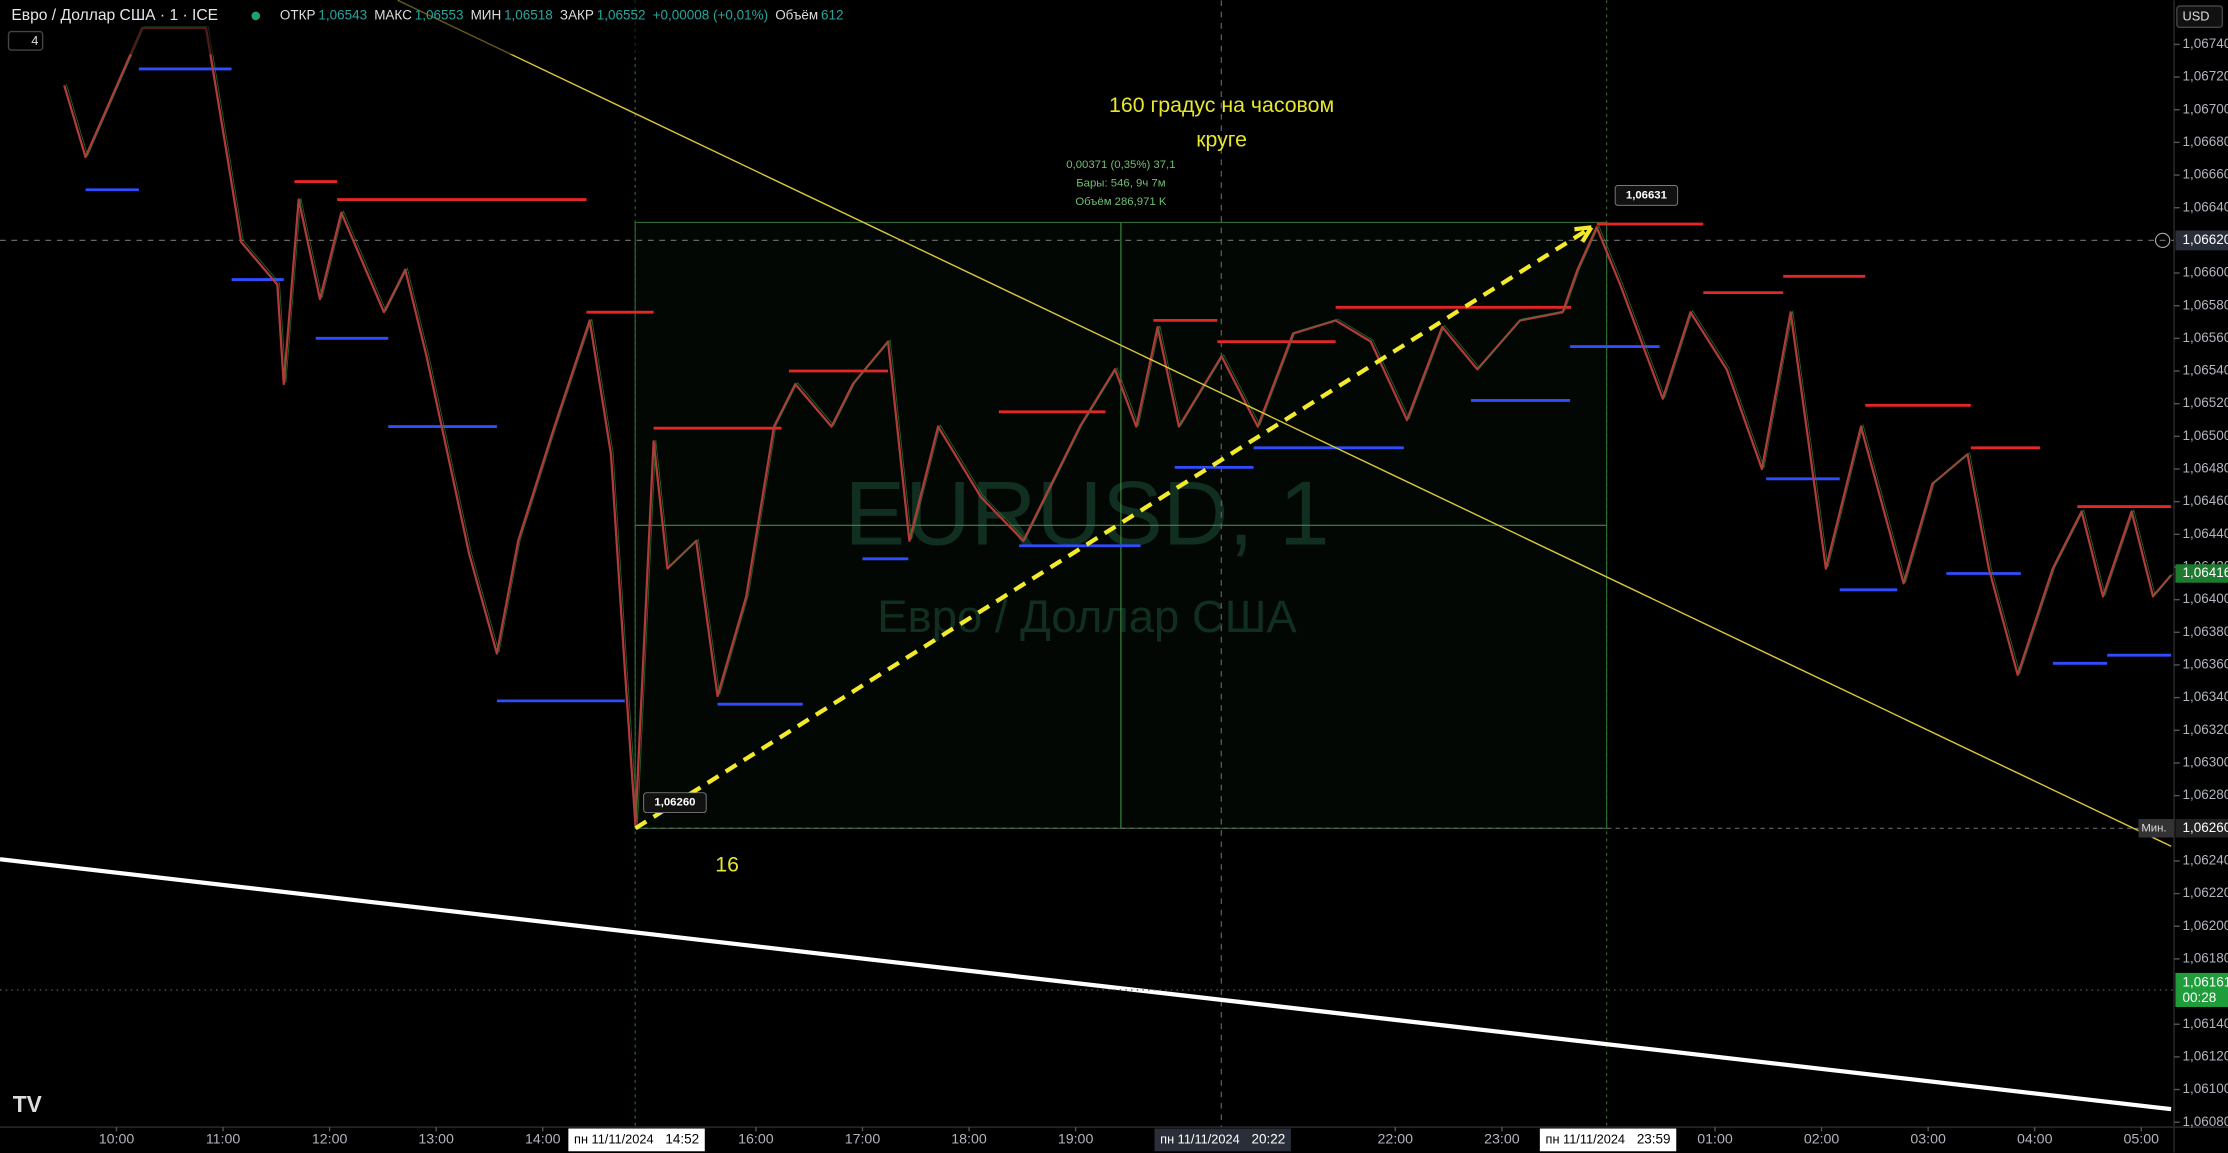  Describe the element at coordinates (2205, 43) in the screenshot. I see `y-tick-label: 1,06740` at that location.